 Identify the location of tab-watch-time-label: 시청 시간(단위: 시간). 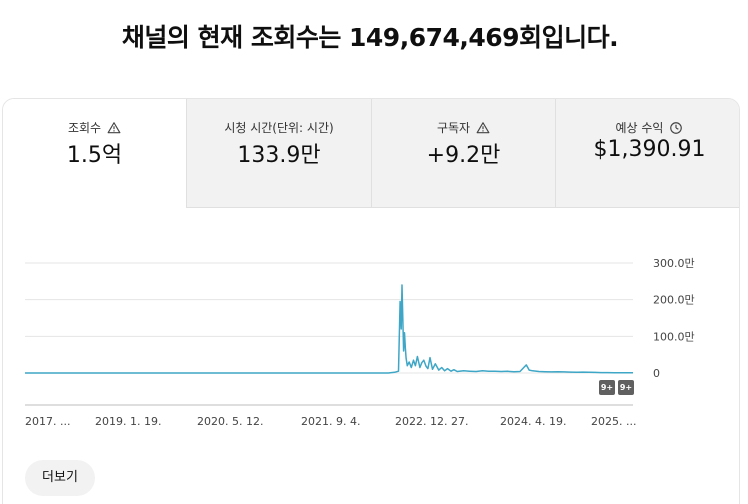
(279, 128).